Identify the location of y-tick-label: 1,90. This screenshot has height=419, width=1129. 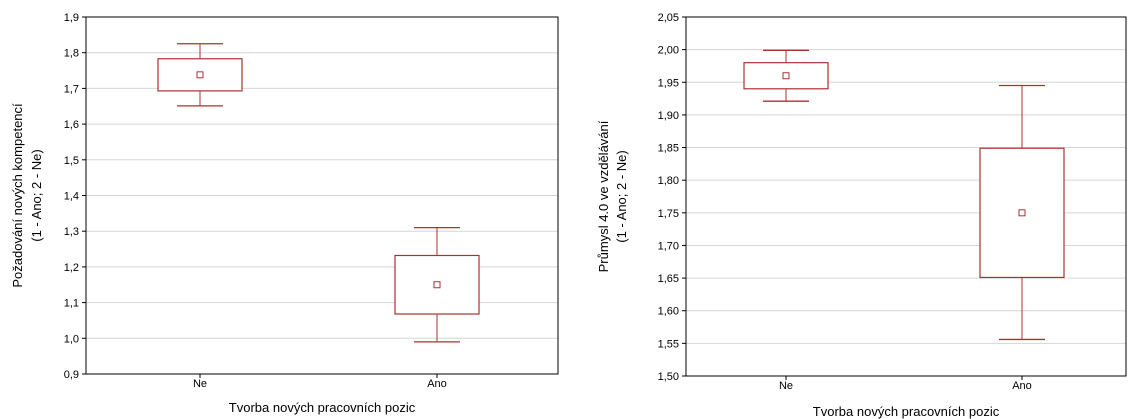
(668, 116).